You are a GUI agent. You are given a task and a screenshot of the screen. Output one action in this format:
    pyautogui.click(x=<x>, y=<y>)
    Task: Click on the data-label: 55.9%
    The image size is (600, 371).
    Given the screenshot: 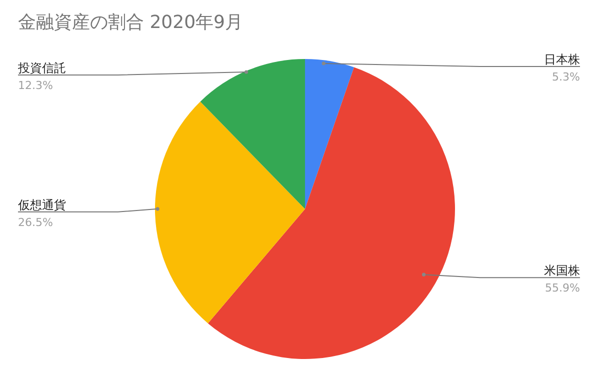 What is the action you would take?
    pyautogui.click(x=562, y=288)
    